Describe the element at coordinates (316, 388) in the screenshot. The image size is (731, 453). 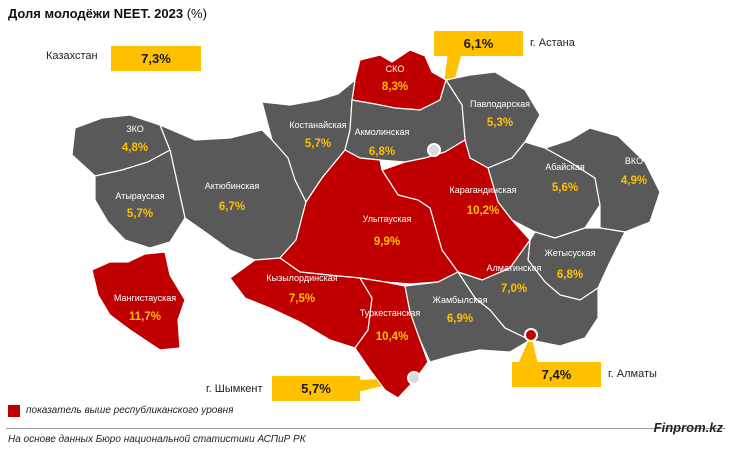
I see `shymkent-value-box: 5,7%` at that location.